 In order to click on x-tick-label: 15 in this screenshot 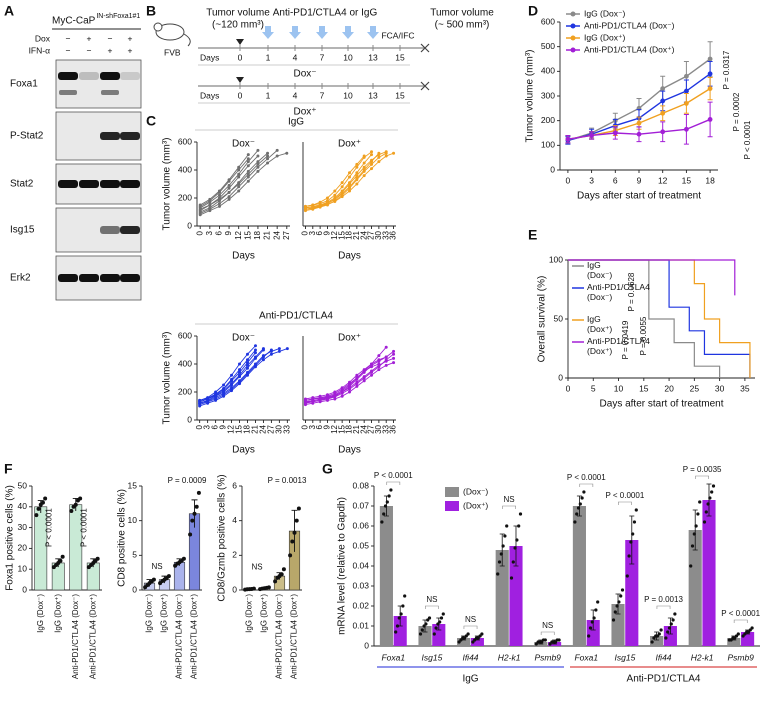, I will do `click(247, 234)`.